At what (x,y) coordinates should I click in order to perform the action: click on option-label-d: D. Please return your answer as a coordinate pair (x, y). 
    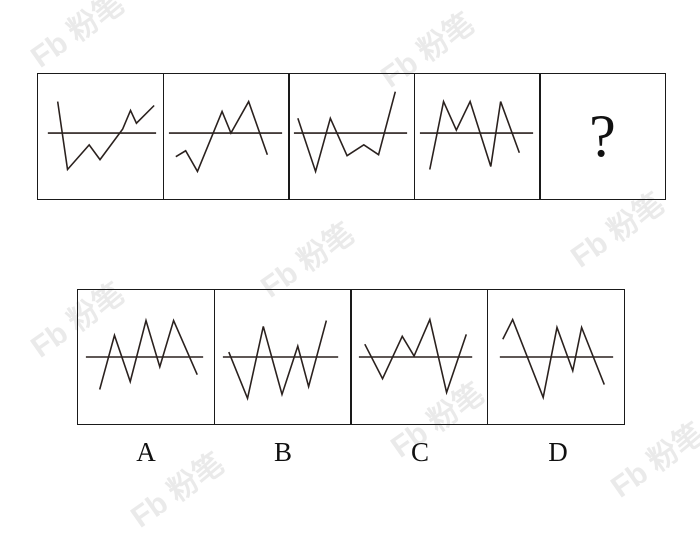
    Looking at the image, I should click on (558, 452).